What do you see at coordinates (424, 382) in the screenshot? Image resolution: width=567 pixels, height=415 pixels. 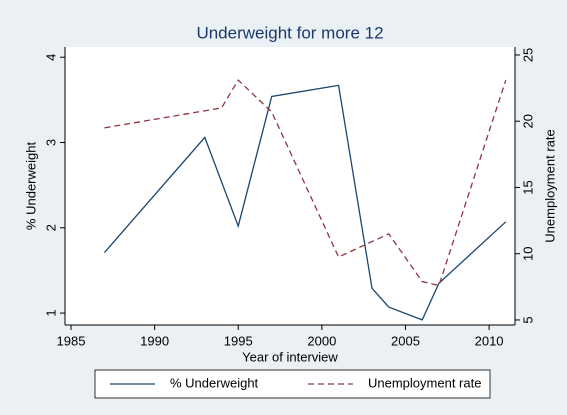 I see `legend-label: Unemployment rate` at bounding box center [424, 382].